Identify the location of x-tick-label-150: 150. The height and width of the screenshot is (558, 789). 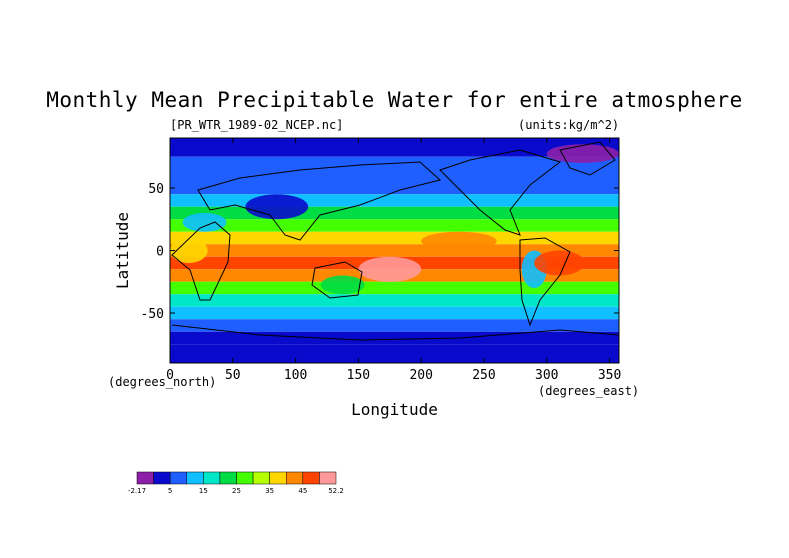
(358, 375).